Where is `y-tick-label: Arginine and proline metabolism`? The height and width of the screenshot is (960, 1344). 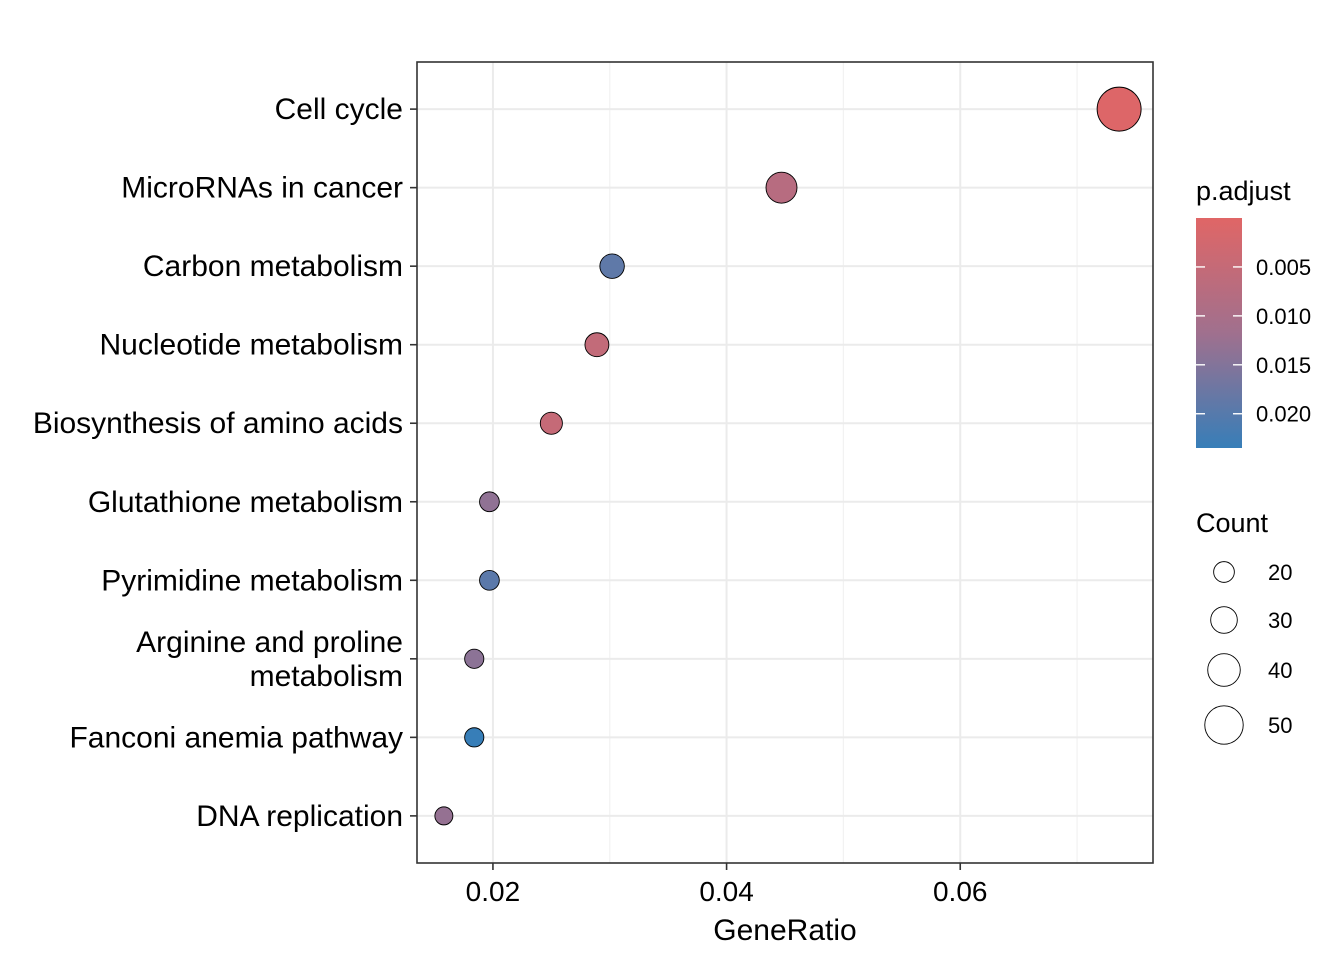
y-tick-label: Arginine and proline metabolism is located at coordinates (269, 659).